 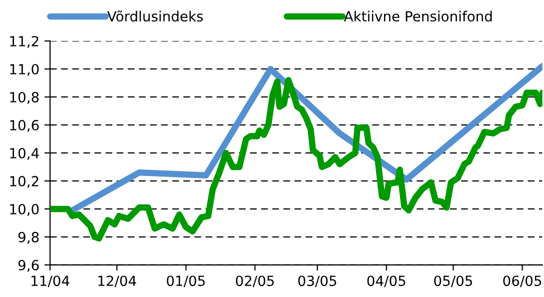 I want to click on x-tick-label: 02/05, so click(x=255, y=282).